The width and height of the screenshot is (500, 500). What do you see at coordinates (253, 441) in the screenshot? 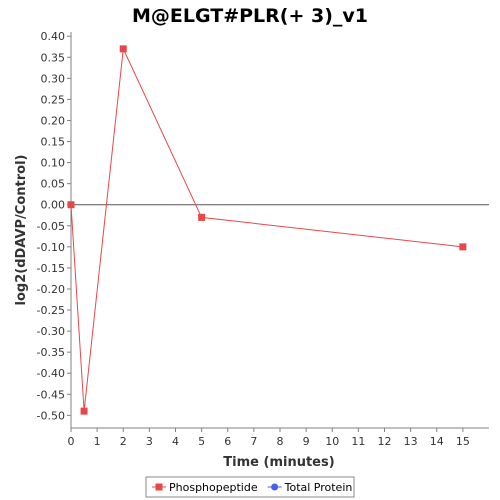
I see `x-tick-label: 7` at bounding box center [253, 441].